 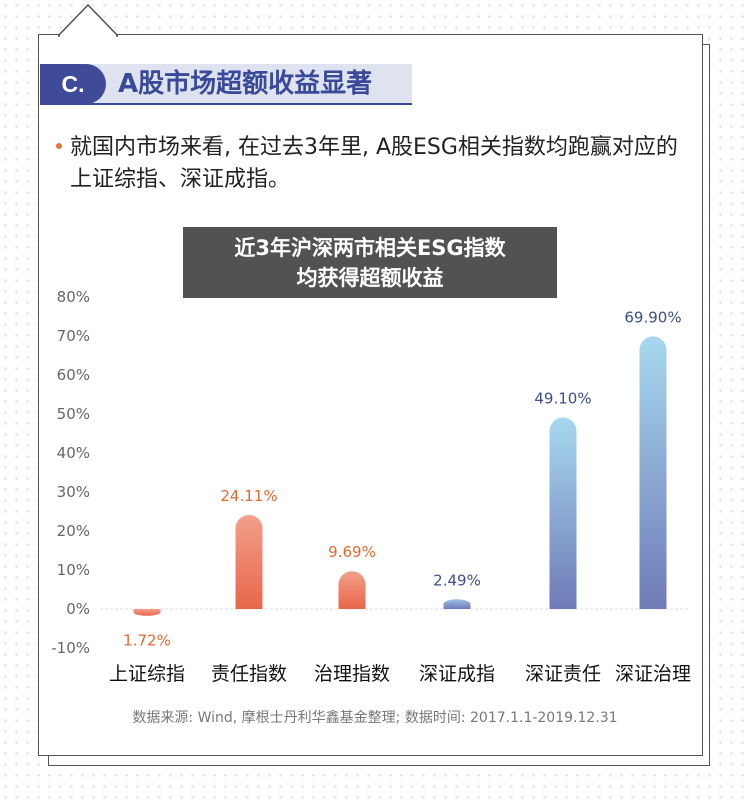 I want to click on data-label: 2.49%, so click(x=457, y=580).